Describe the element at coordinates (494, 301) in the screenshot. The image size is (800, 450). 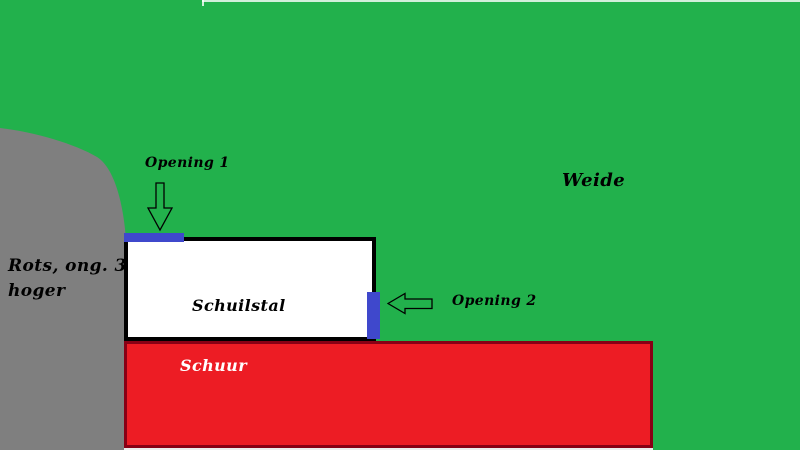
I see `opening-2-label: Opening 2` at that location.